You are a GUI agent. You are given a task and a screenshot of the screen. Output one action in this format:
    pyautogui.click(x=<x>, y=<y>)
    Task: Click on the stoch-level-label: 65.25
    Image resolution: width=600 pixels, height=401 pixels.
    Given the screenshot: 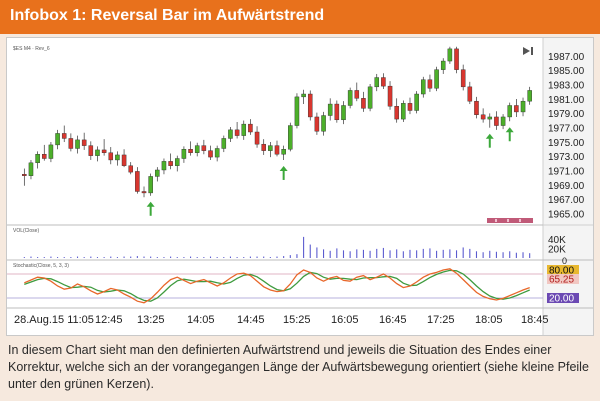 What is the action you would take?
    pyautogui.click(x=563, y=280)
    